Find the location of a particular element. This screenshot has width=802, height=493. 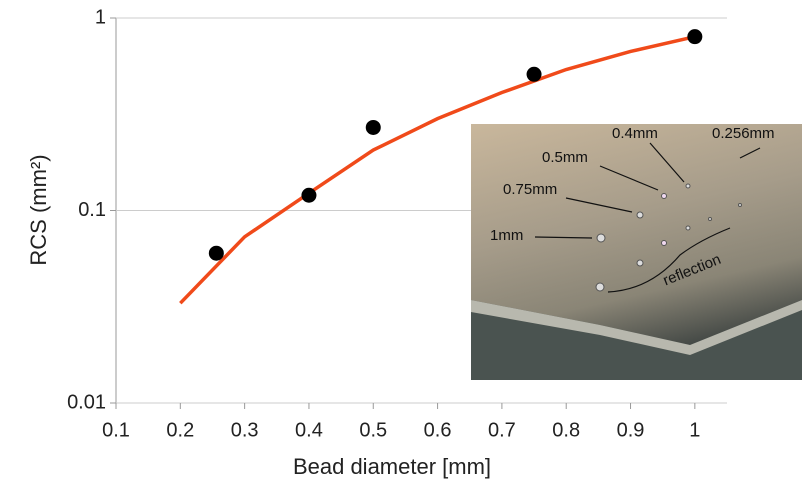

beads is located at coordinates (668, 237).